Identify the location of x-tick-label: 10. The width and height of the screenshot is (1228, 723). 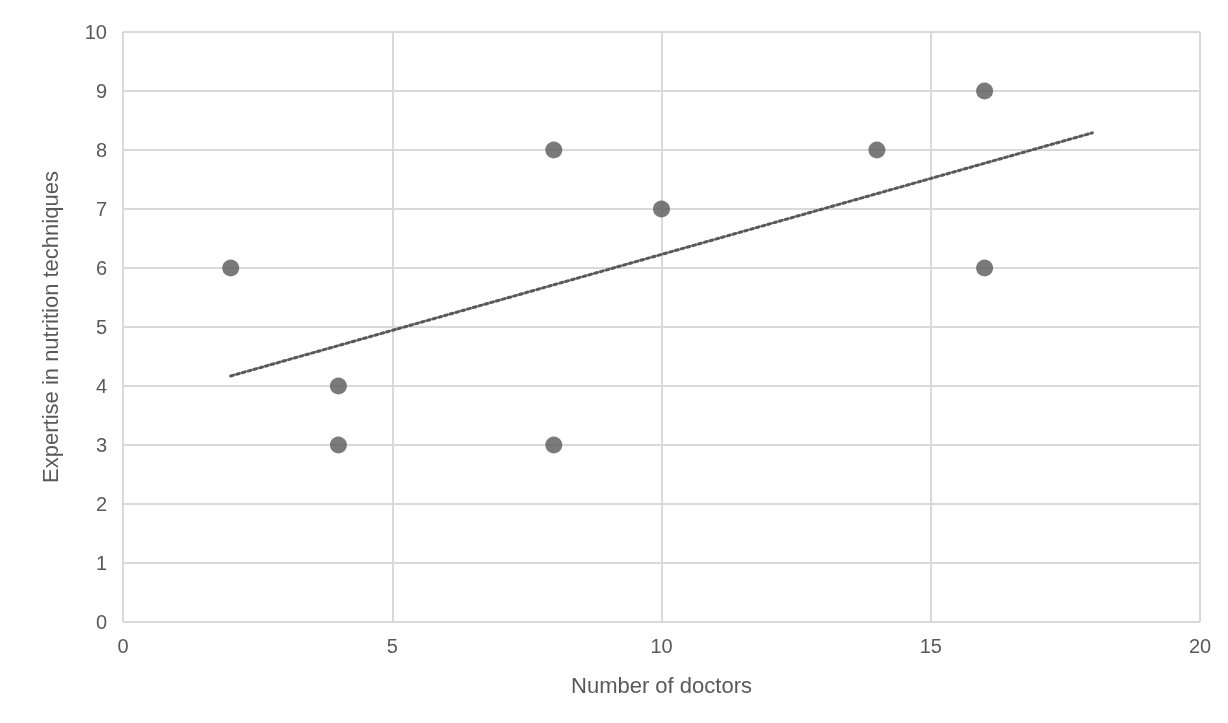
(661, 646).